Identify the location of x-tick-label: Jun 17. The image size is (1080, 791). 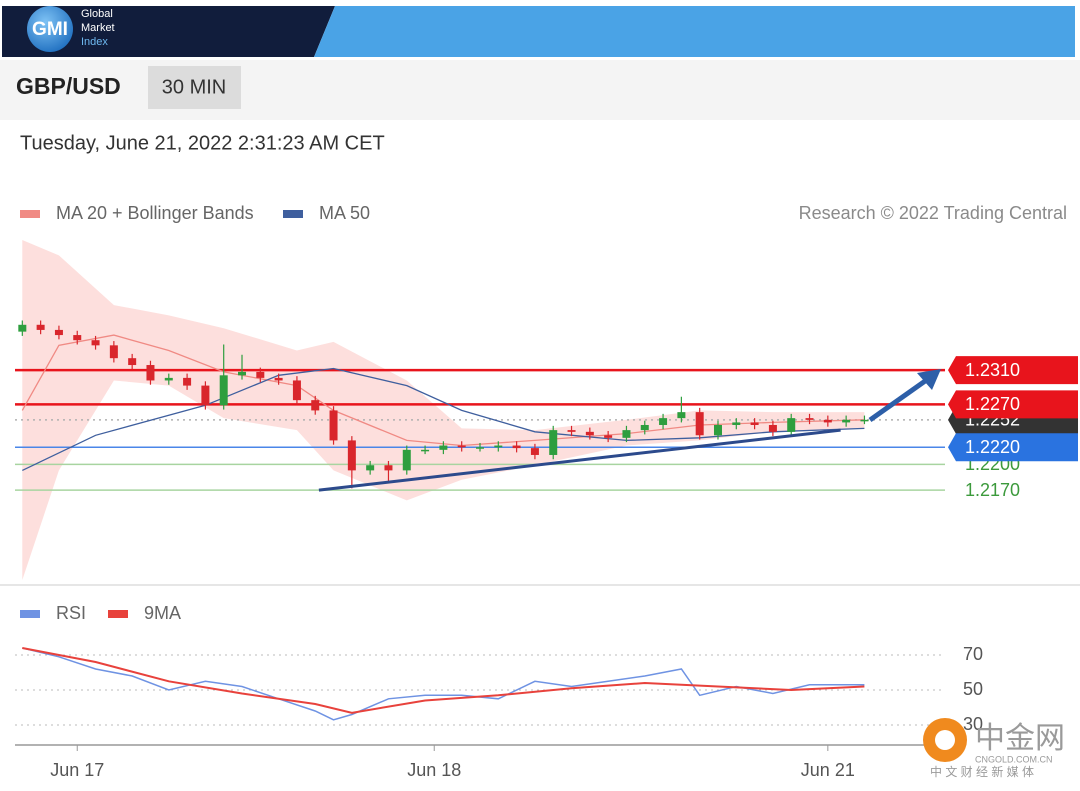
(77, 770).